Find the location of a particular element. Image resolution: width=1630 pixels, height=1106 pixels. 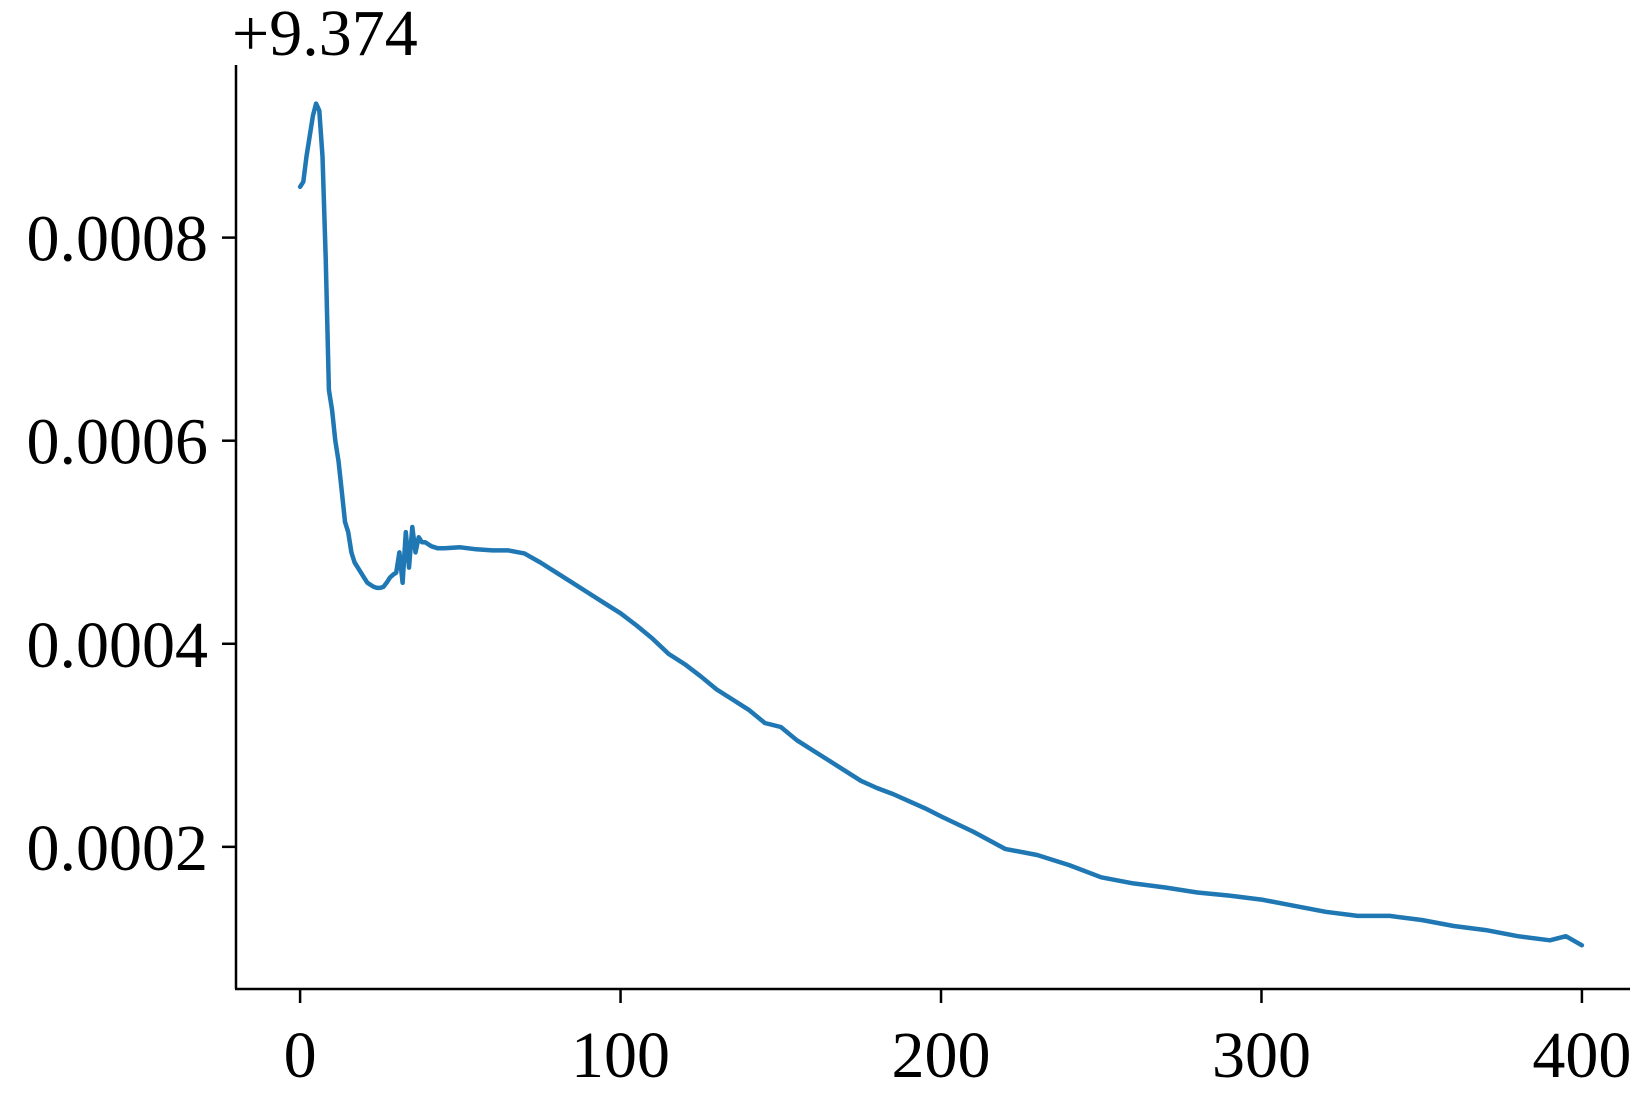

x-axis-ticks: 0 100 200 300 400 is located at coordinates (957, 1040).